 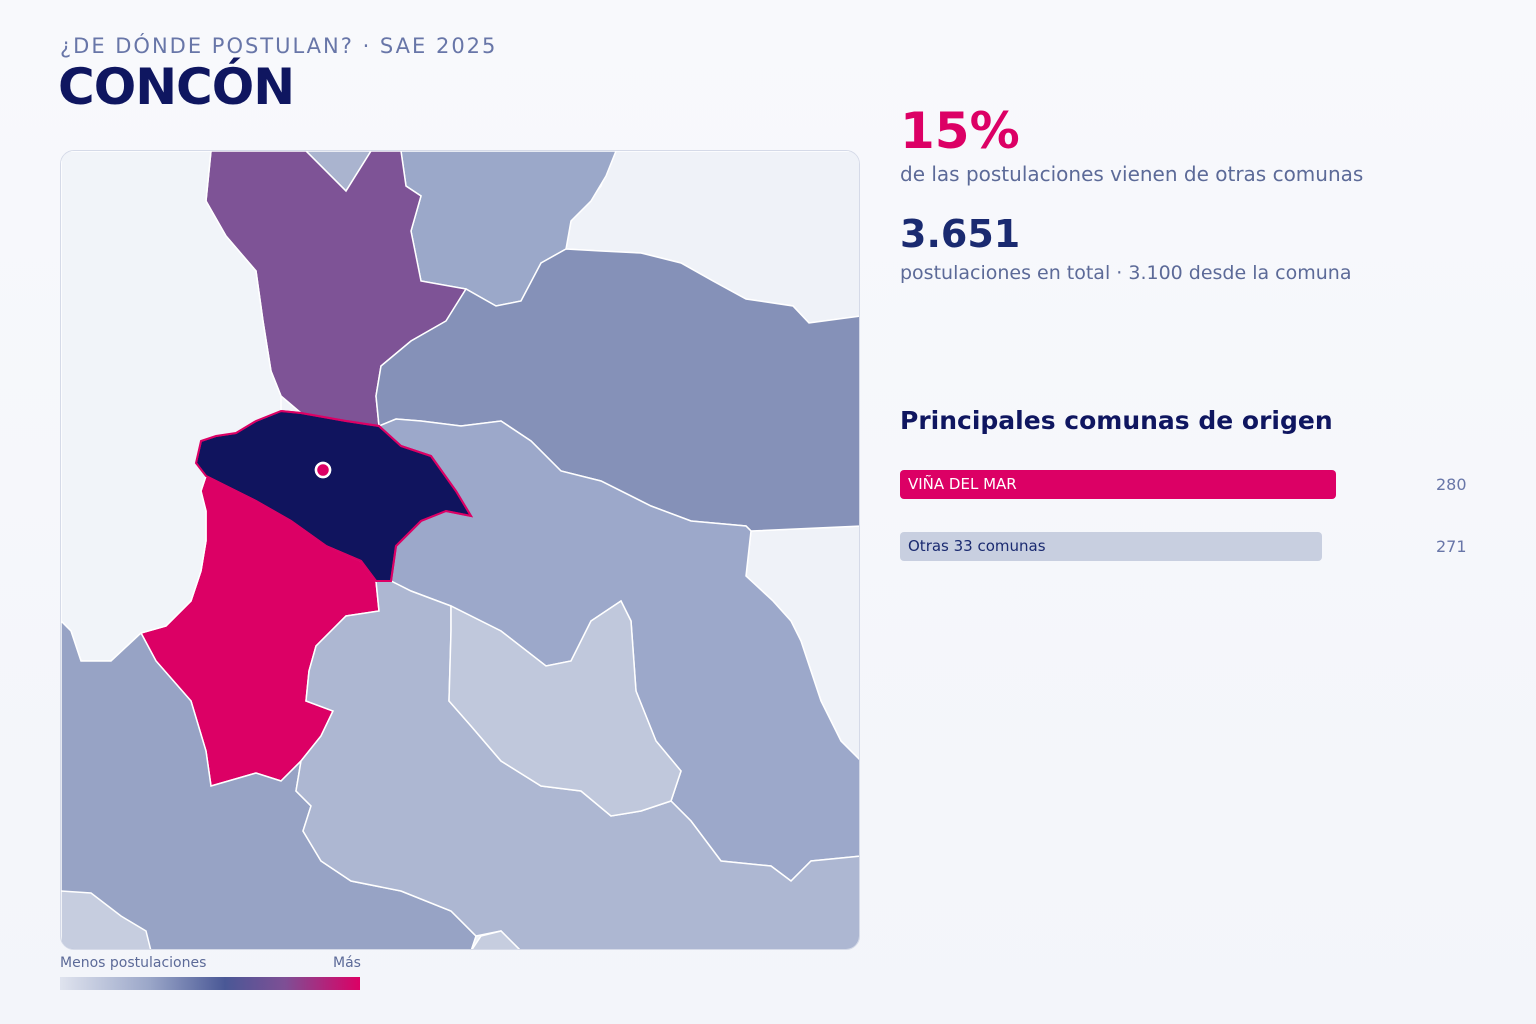 What do you see at coordinates (347, 963) in the screenshot?
I see `legend-high-label: Más` at bounding box center [347, 963].